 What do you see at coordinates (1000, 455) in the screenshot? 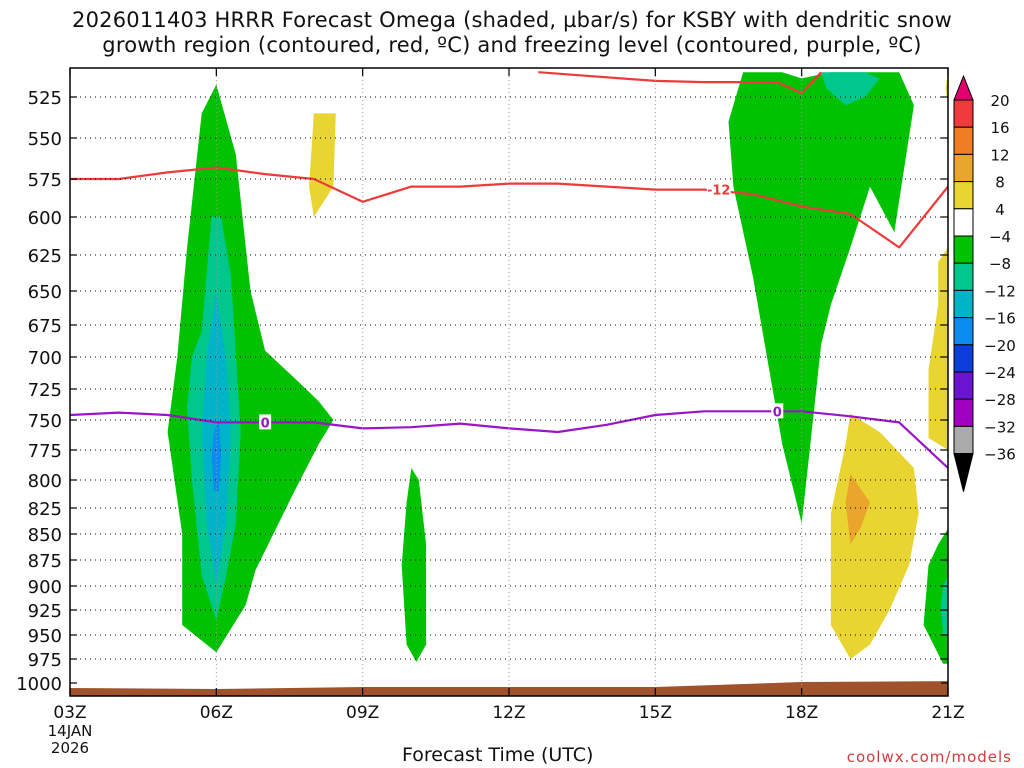
I see `colorbar-label-13: −36` at bounding box center [1000, 455].